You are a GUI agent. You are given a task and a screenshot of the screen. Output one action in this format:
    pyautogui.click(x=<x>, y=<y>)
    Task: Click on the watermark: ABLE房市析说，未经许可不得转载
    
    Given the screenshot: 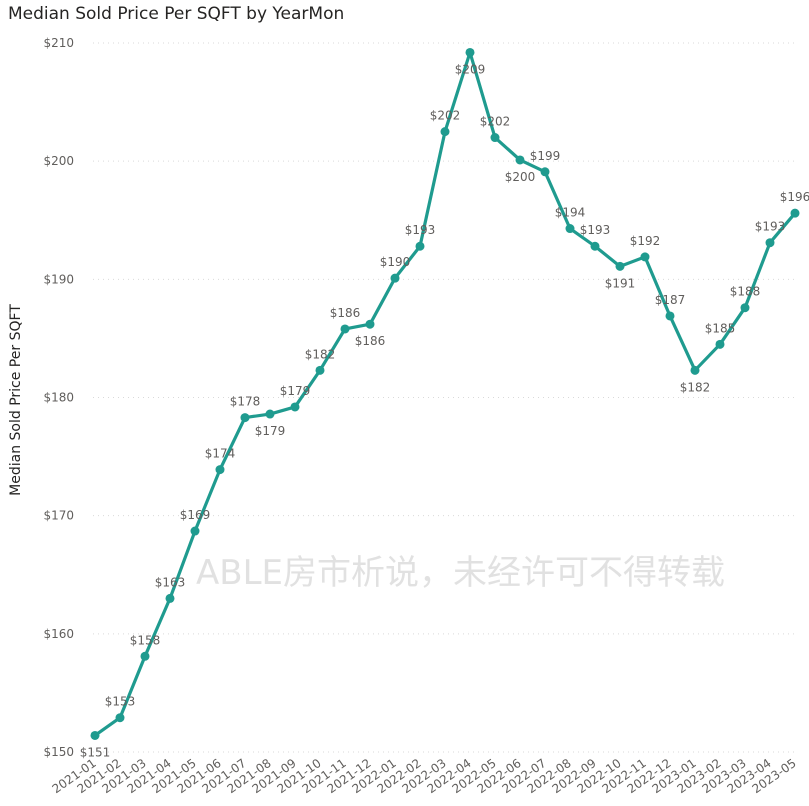 What is the action you would take?
    pyautogui.click(x=461, y=573)
    